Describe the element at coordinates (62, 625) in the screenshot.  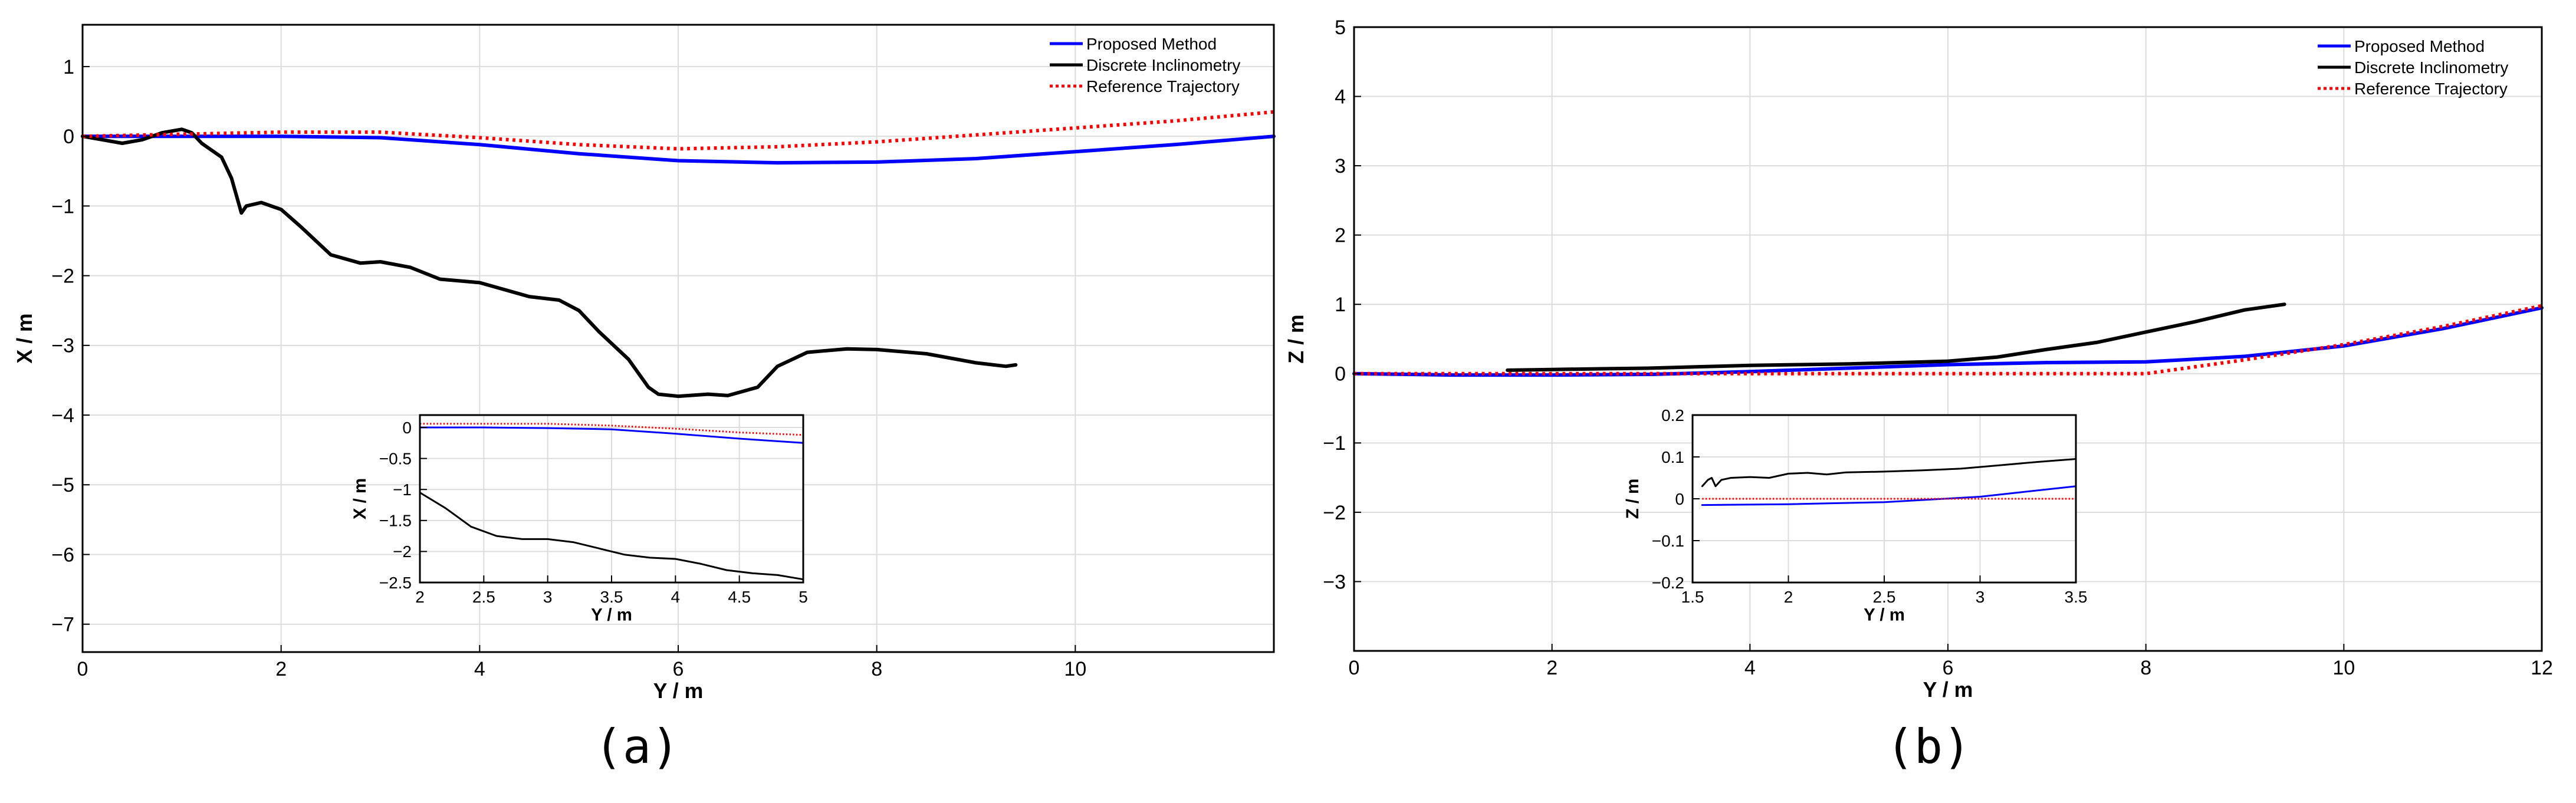
I see `y-tick-label: −7` at that location.